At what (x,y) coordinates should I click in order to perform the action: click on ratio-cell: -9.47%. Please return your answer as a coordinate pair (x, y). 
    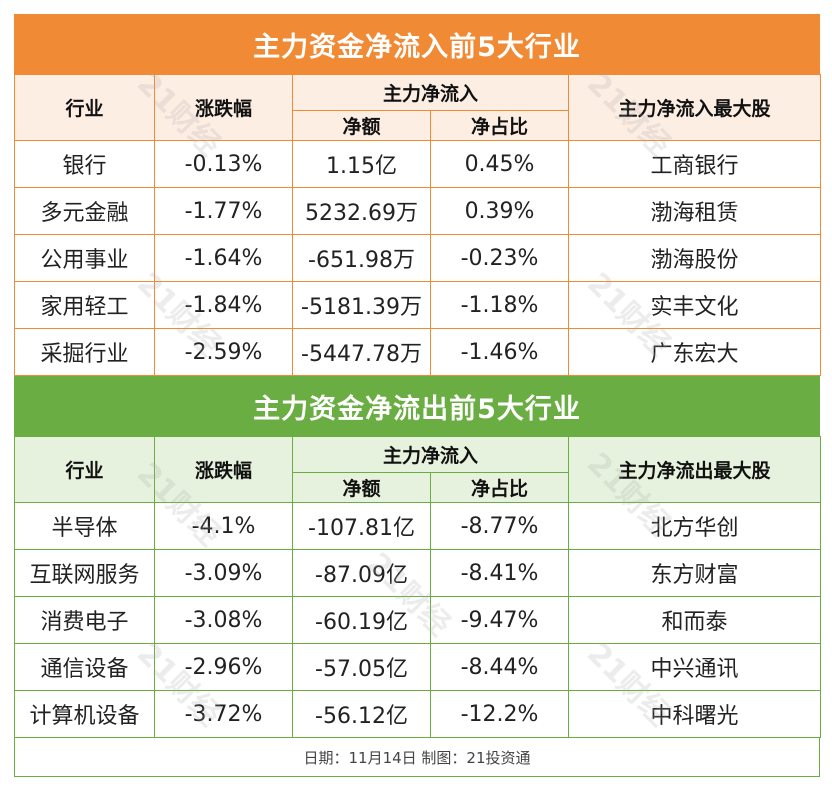
    Looking at the image, I should click on (499, 620).